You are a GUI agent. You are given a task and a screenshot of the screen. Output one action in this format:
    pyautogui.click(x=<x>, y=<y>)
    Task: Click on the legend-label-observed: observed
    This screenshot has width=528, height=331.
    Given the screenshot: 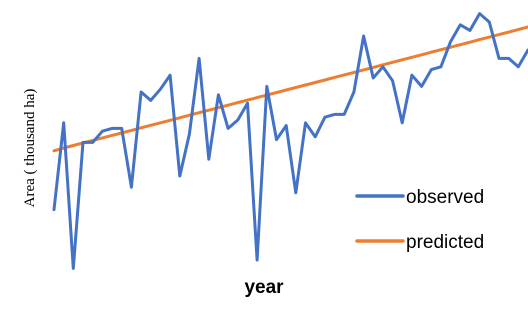 What is the action you would take?
    pyautogui.click(x=445, y=197)
    